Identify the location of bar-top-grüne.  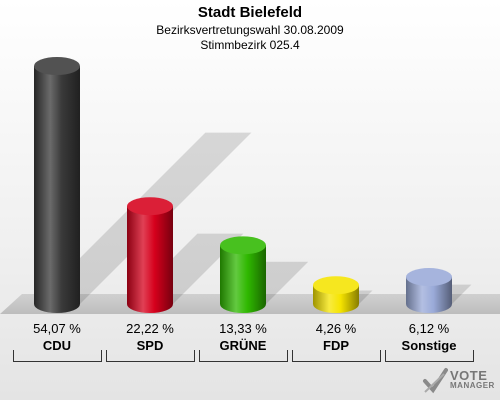
(243, 245).